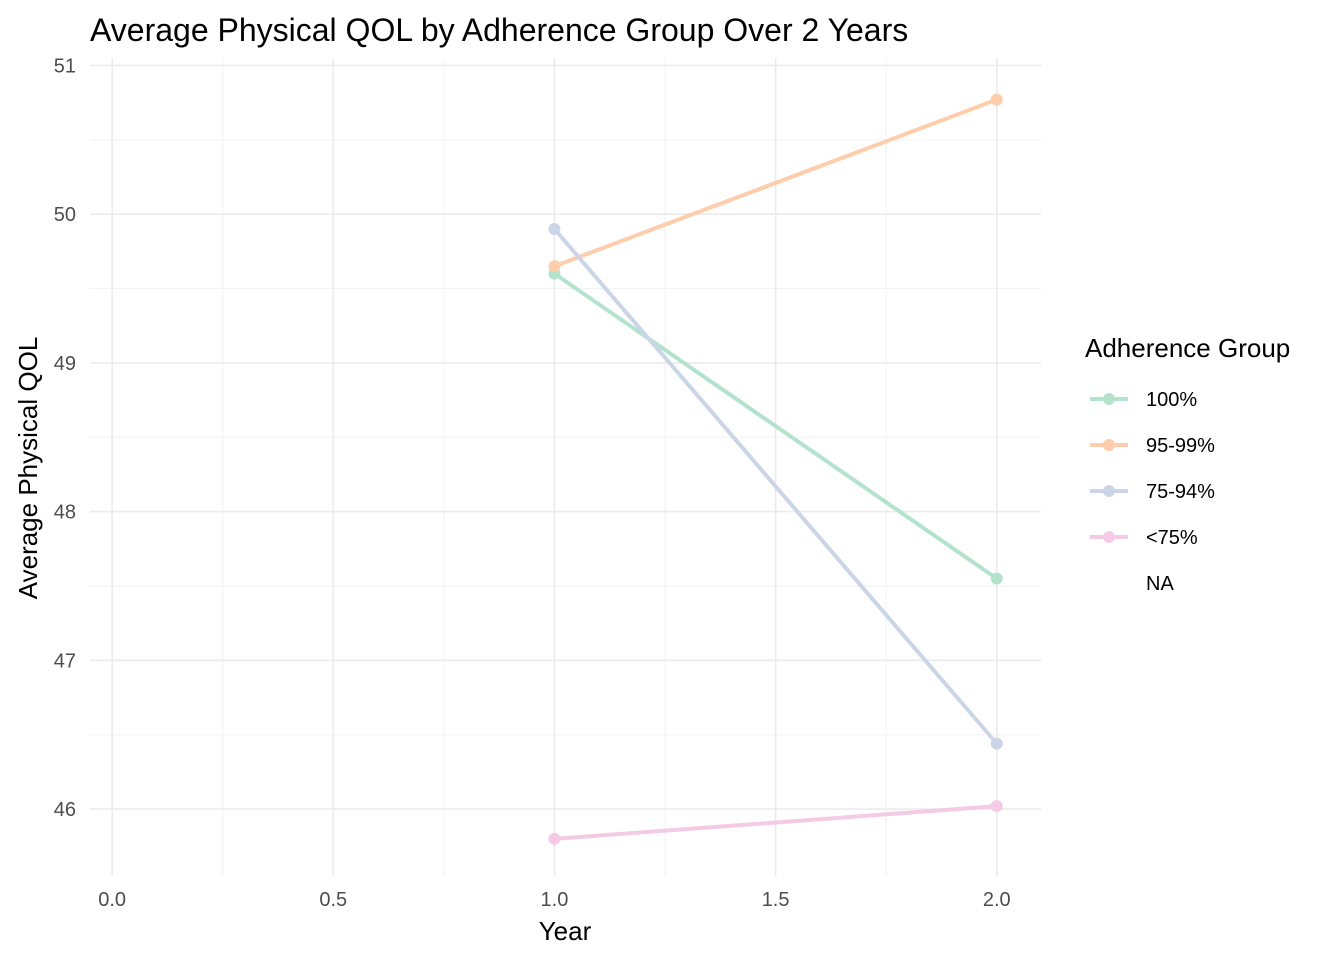 This screenshot has width=1344, height=960. Describe the element at coordinates (1172, 538) in the screenshot. I see `legend-label: <75%` at that location.